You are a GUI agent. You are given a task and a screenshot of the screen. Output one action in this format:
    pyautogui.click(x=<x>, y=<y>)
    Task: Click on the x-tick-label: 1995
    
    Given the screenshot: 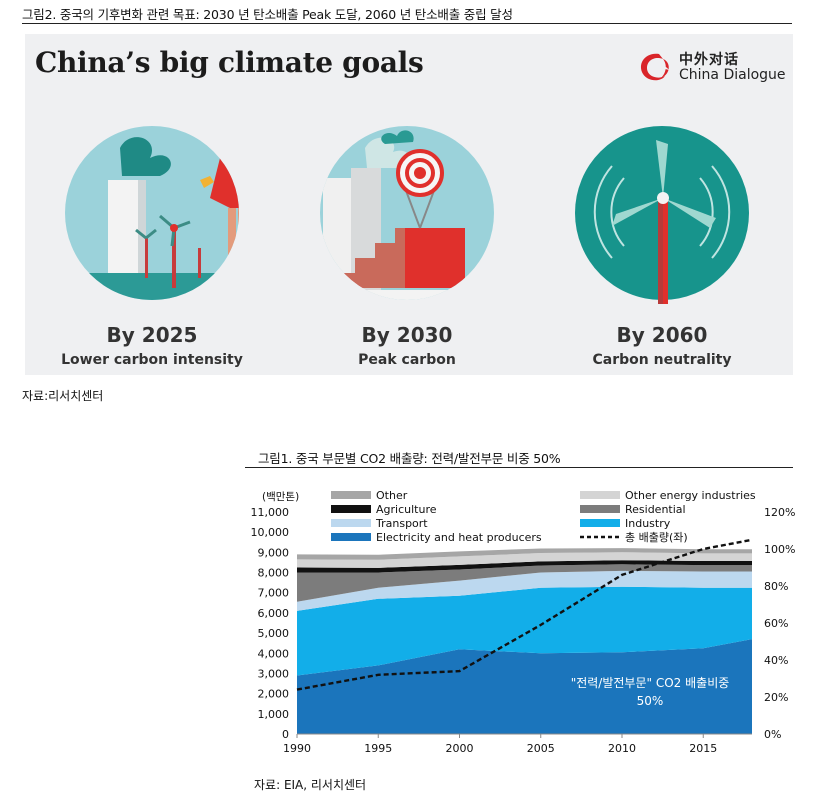 What is the action you would take?
    pyautogui.click(x=378, y=748)
    